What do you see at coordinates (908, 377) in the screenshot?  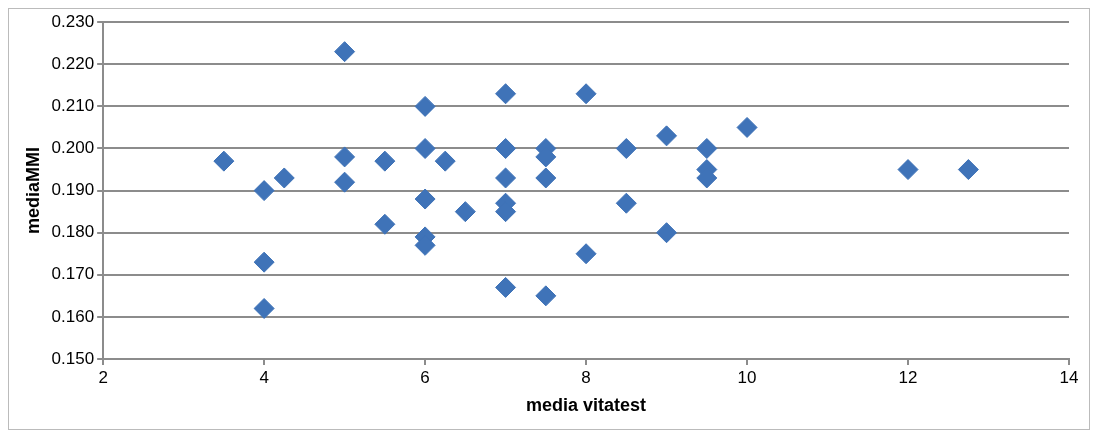 I see `x-tick-label: 12` at bounding box center [908, 377].